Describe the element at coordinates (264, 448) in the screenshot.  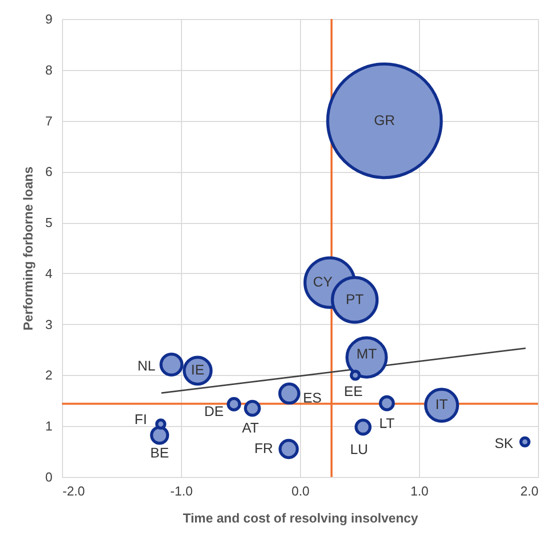
I see `annotation: FR` at that location.